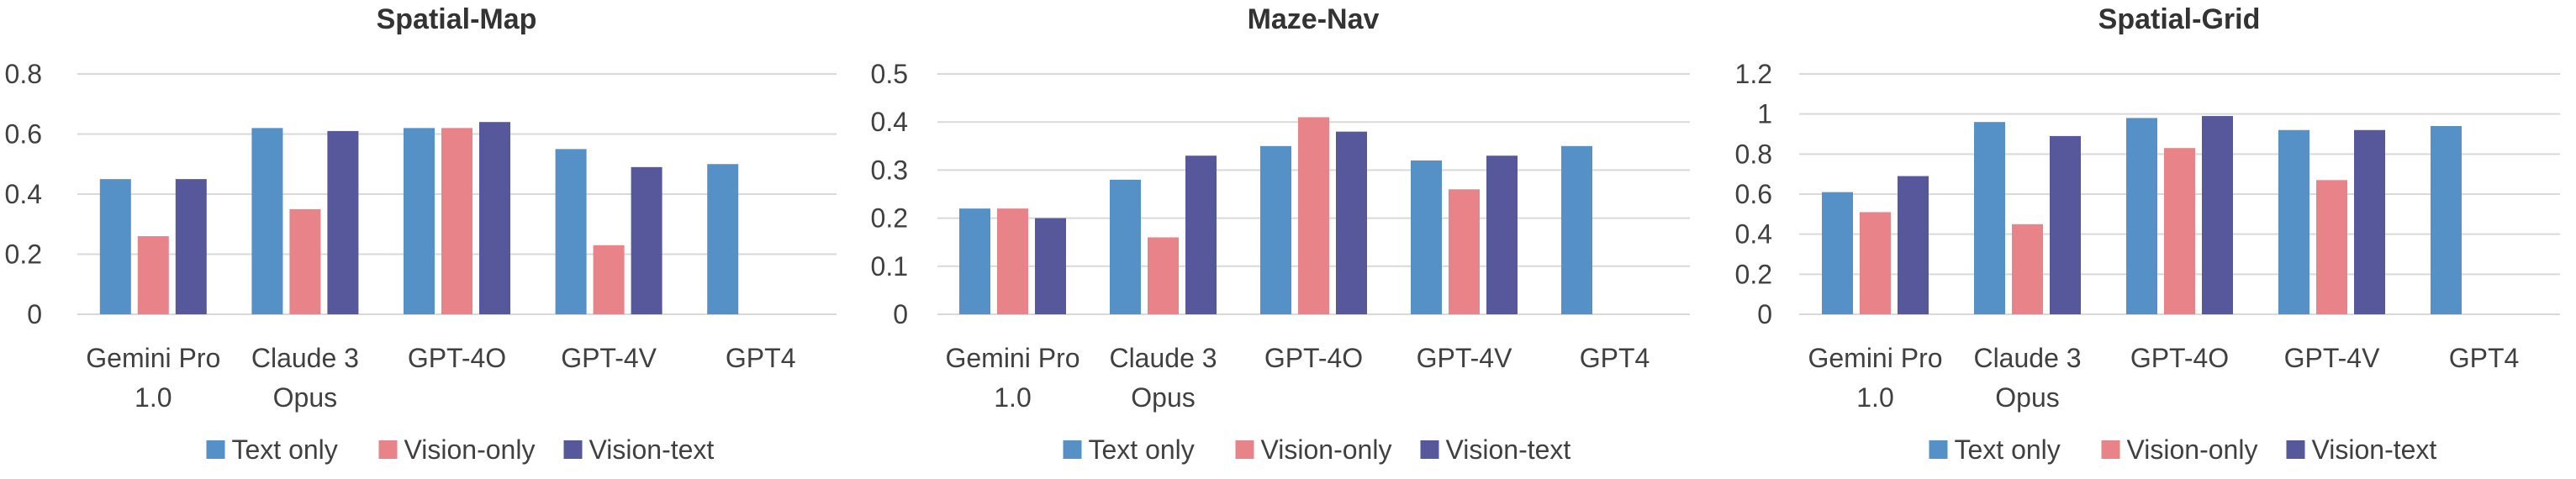  I want to click on y-tick-label: 0.3, so click(889, 170).